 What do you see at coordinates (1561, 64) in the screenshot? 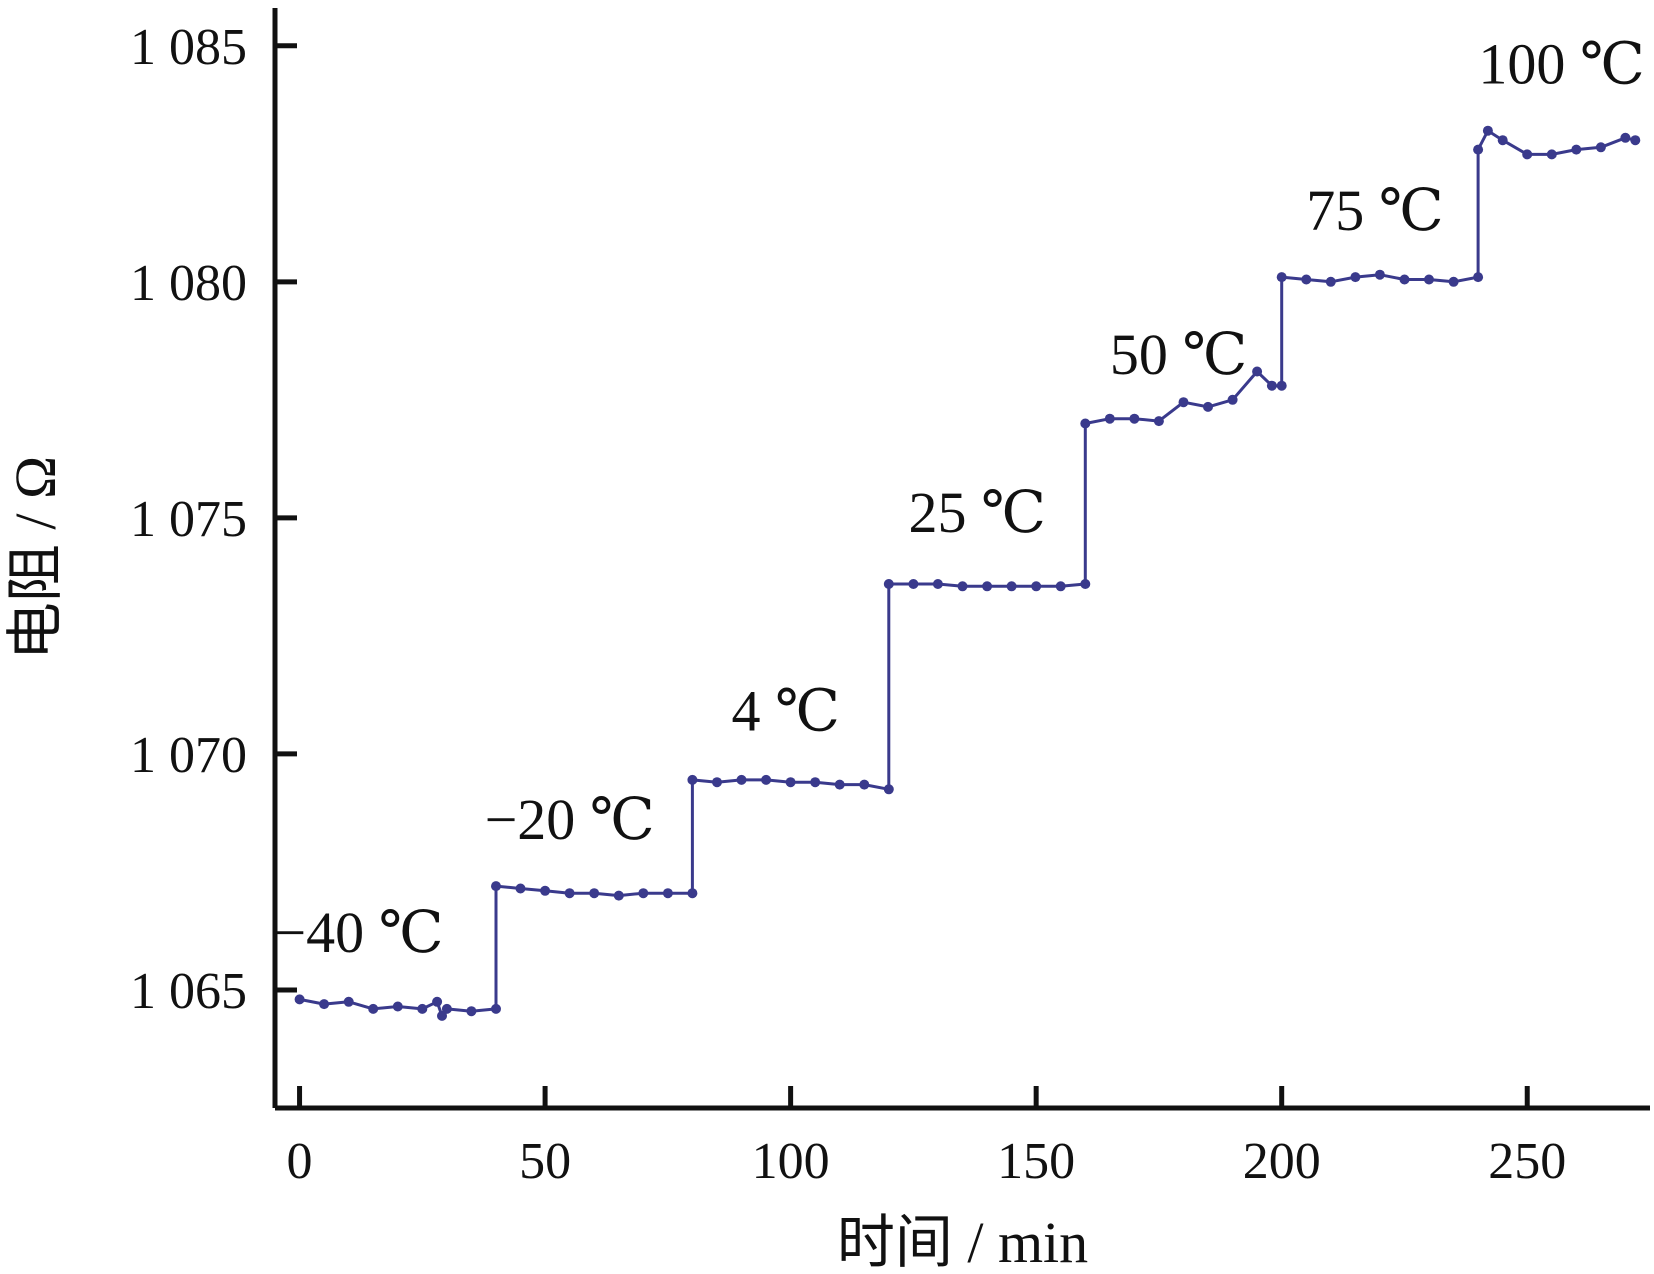
I see `temperature-label: 100 ℃` at bounding box center [1561, 64].